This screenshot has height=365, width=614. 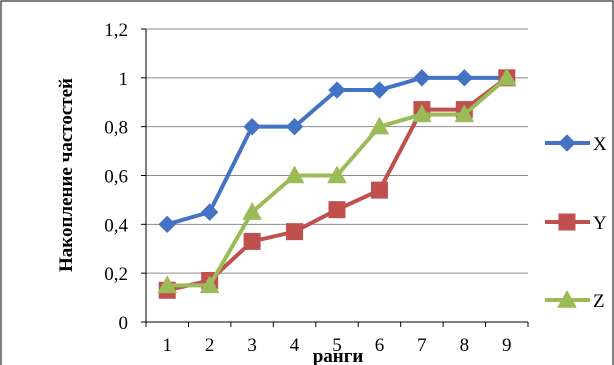 What do you see at coordinates (380, 345) in the screenshot?
I see `x-tick-label: 6` at bounding box center [380, 345].